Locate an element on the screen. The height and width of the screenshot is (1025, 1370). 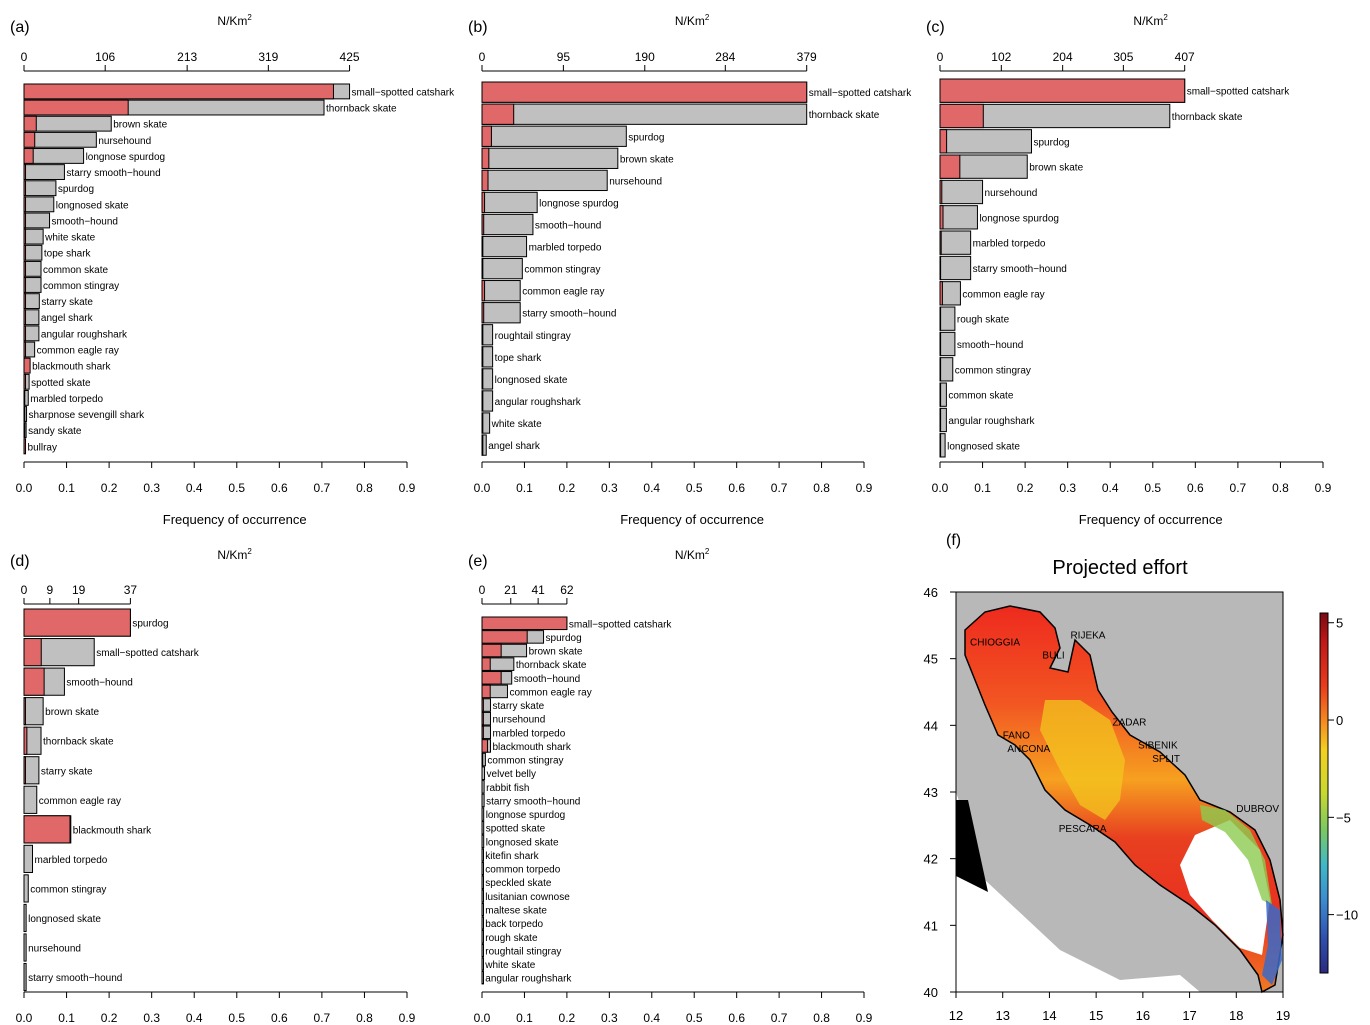
frequency-tick-label: 0.8 is located at coordinates (821, 1018).